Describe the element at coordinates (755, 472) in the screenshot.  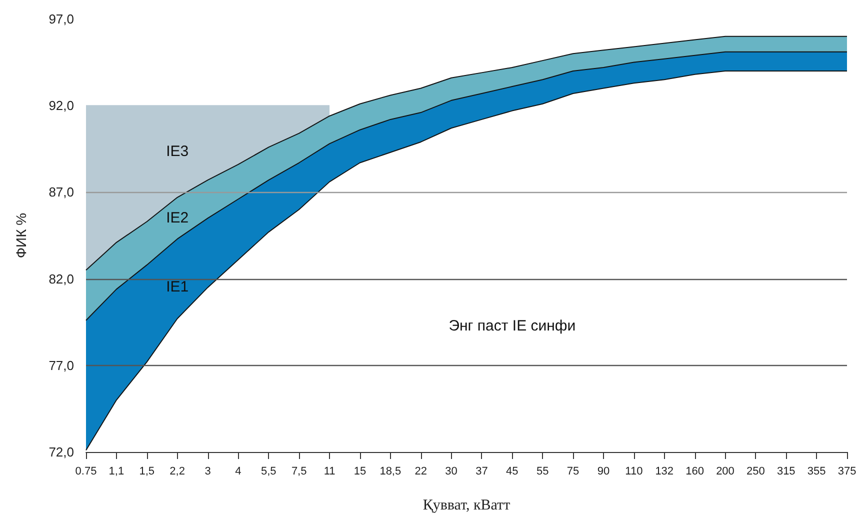
I see `x-tick-label: 250` at that location.